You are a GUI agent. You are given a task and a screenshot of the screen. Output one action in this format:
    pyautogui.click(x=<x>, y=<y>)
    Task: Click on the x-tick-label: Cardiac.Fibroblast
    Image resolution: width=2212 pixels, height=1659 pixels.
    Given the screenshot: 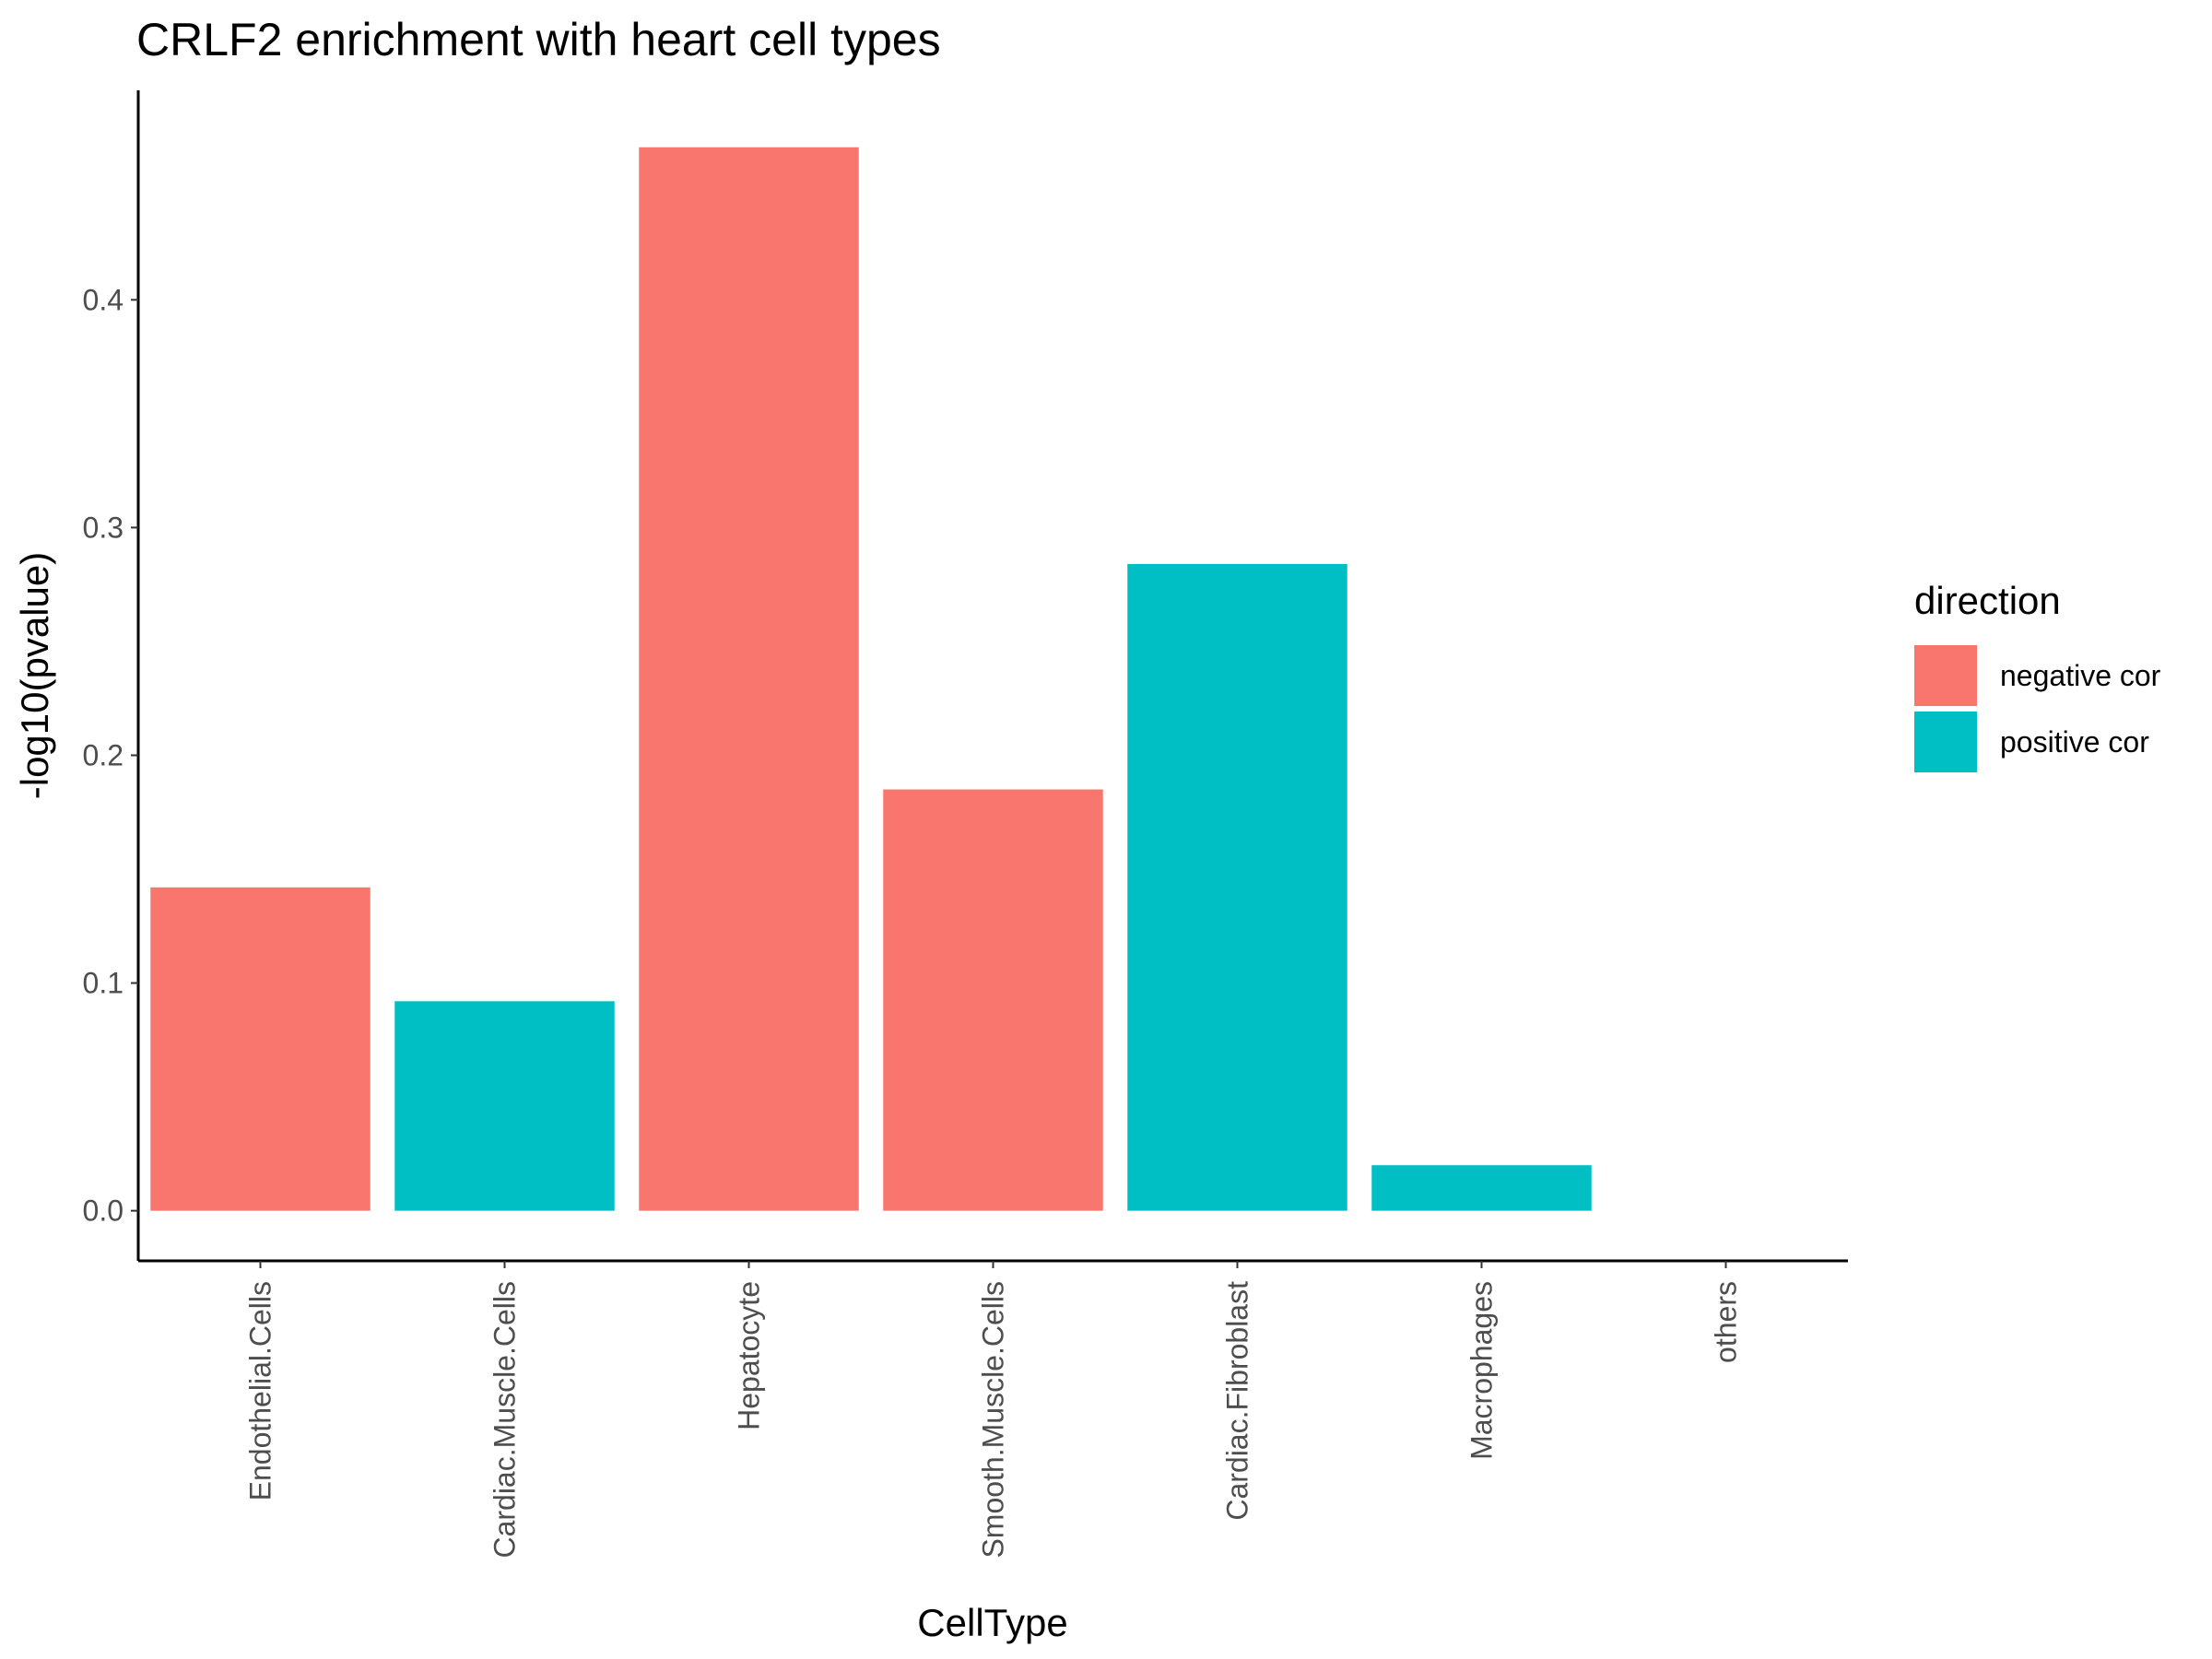 What is the action you would take?
    pyautogui.click(x=1237, y=1401)
    